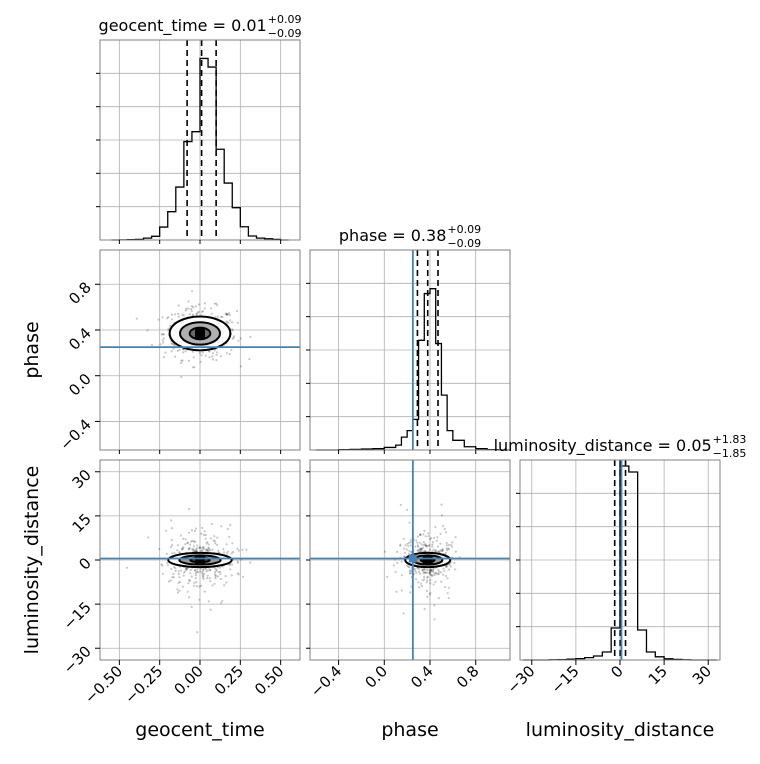 This screenshot has width=760, height=764. What do you see at coordinates (392, 235) in the screenshot?
I see `title-main: phase = 0.38` at bounding box center [392, 235].